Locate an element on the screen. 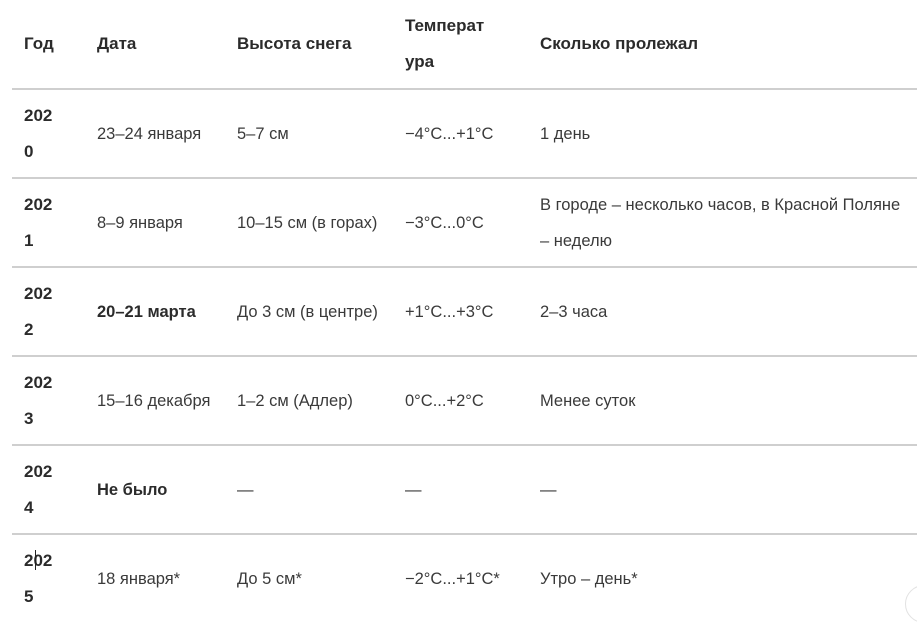 Image resolution: width=917 pixels, height=623 pixels. year-value: 2023 is located at coordinates (38, 400).